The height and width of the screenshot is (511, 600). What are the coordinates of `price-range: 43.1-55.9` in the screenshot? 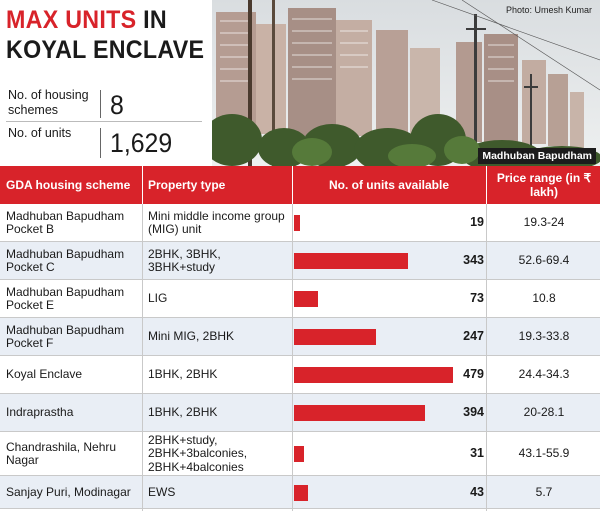 It's located at (544, 453).